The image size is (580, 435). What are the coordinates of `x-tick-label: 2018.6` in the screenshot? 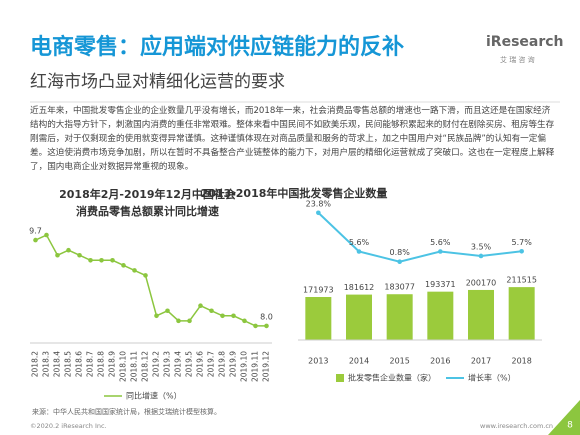 It's located at (79, 364).